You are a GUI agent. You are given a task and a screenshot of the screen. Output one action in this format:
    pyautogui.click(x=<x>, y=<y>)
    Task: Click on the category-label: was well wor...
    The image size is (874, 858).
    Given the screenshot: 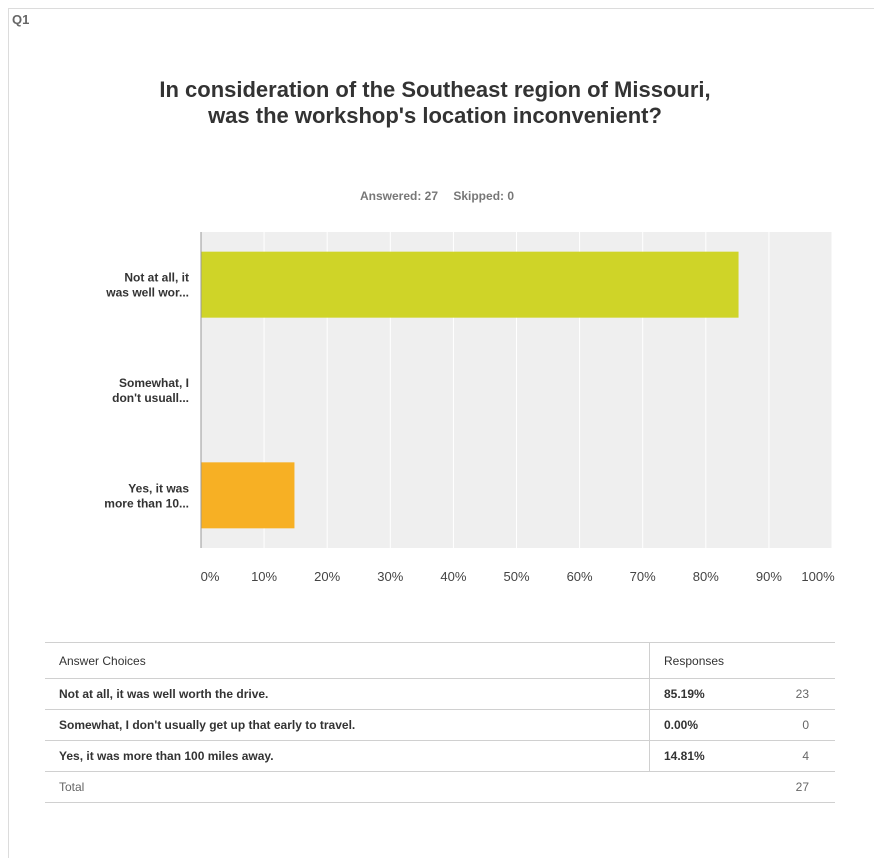 What is the action you would take?
    pyautogui.click(x=147, y=293)
    